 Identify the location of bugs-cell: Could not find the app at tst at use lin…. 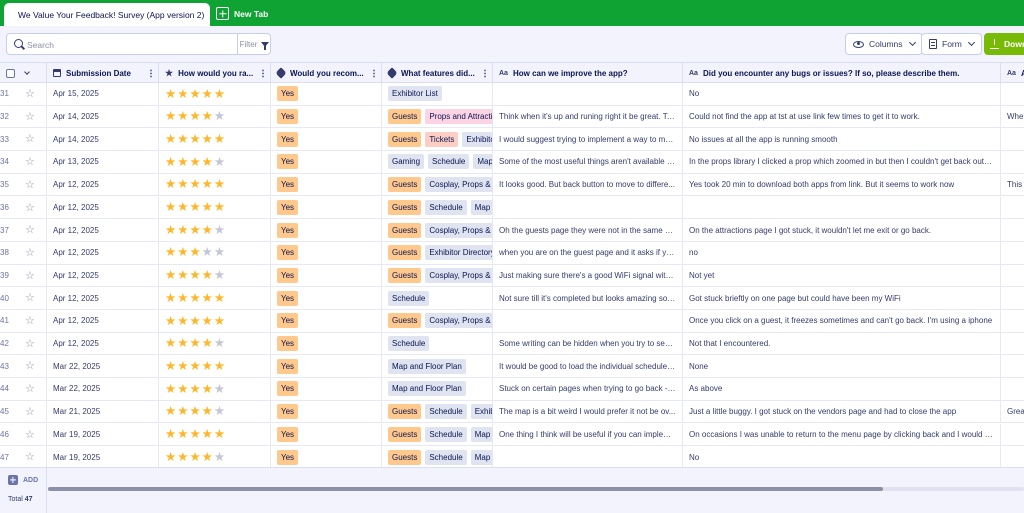
(842, 116).